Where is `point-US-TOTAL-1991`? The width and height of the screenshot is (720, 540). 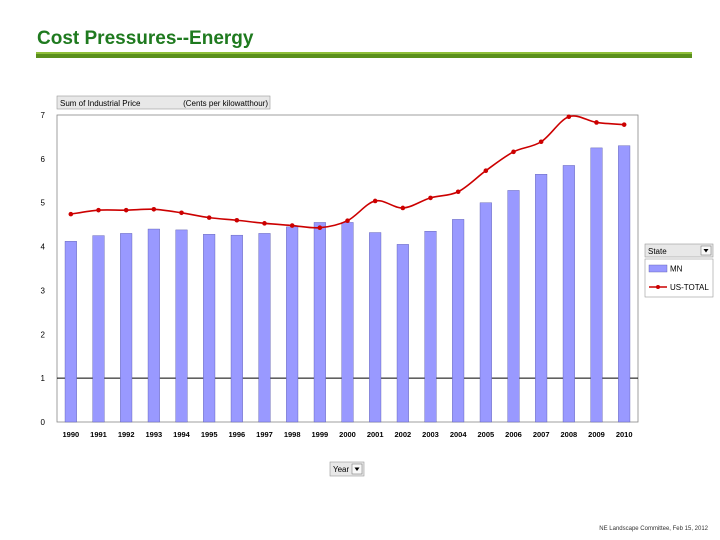
point-US-TOTAL-1991 is located at coordinates (98, 210).